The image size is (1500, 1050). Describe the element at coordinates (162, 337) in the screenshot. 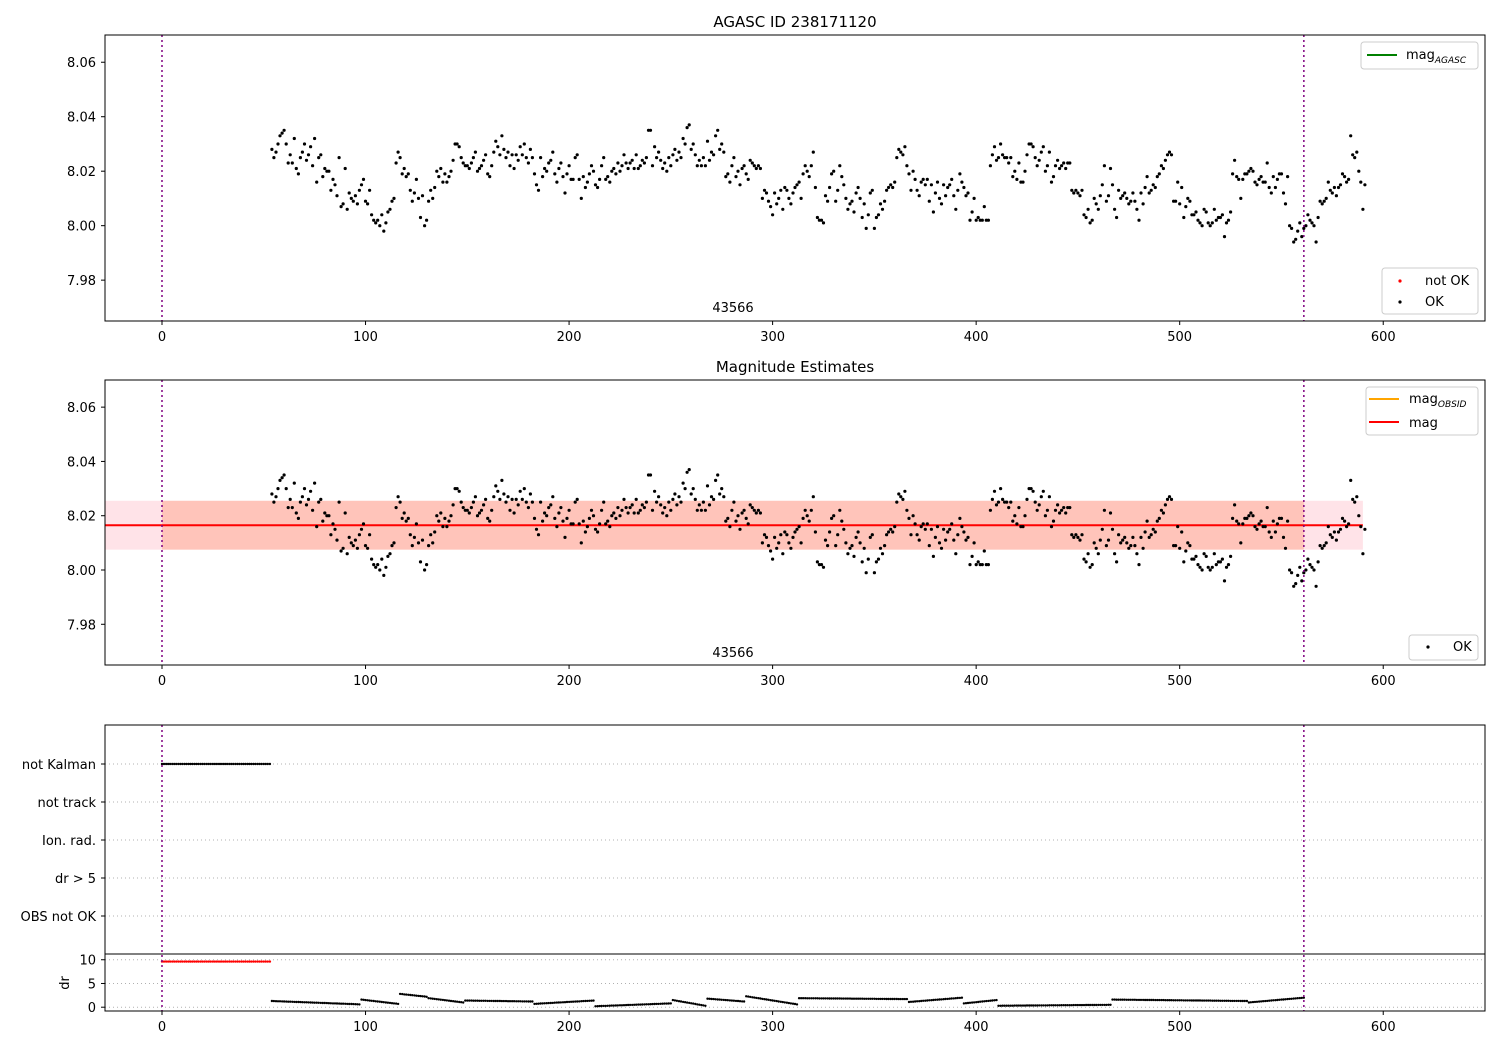

I see `x-tick-label: 0` at that location.